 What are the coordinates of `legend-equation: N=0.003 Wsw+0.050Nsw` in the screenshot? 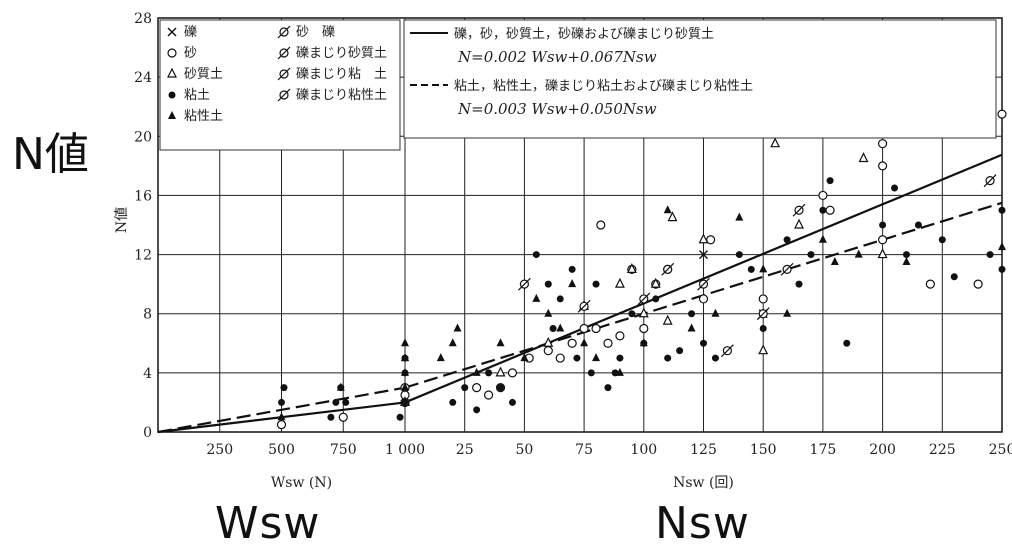 It's located at (557, 109).